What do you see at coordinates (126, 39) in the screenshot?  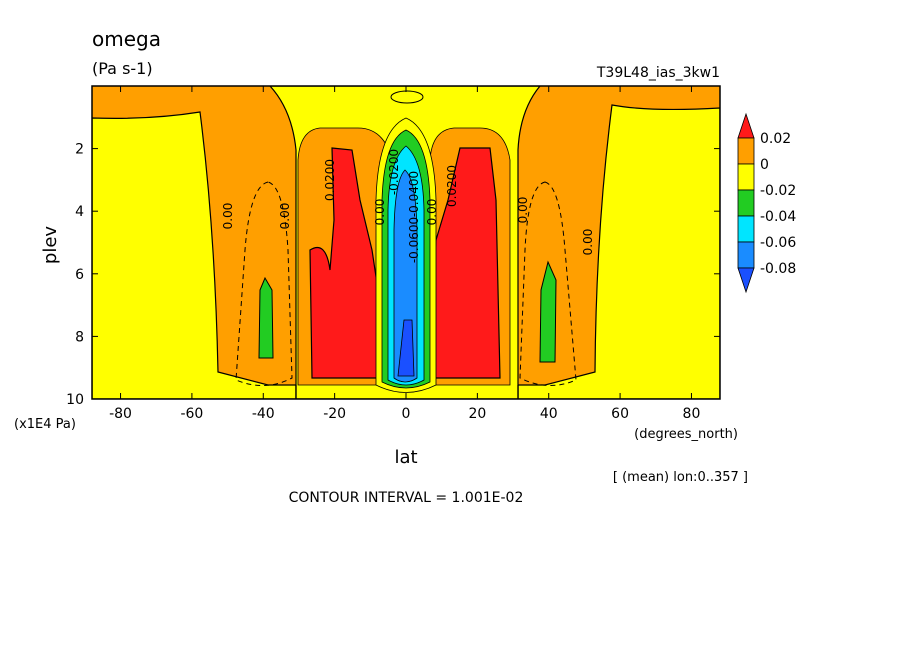 I see `chart-title: omega` at bounding box center [126, 39].